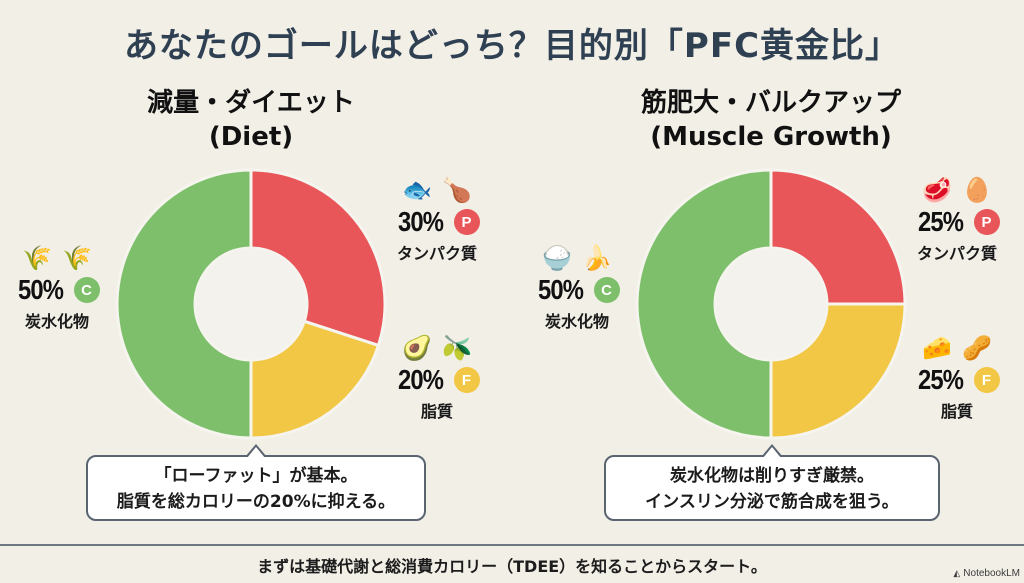 The image size is (1024, 583). I want to click on nuts-icon: 🥜, so click(977, 348).